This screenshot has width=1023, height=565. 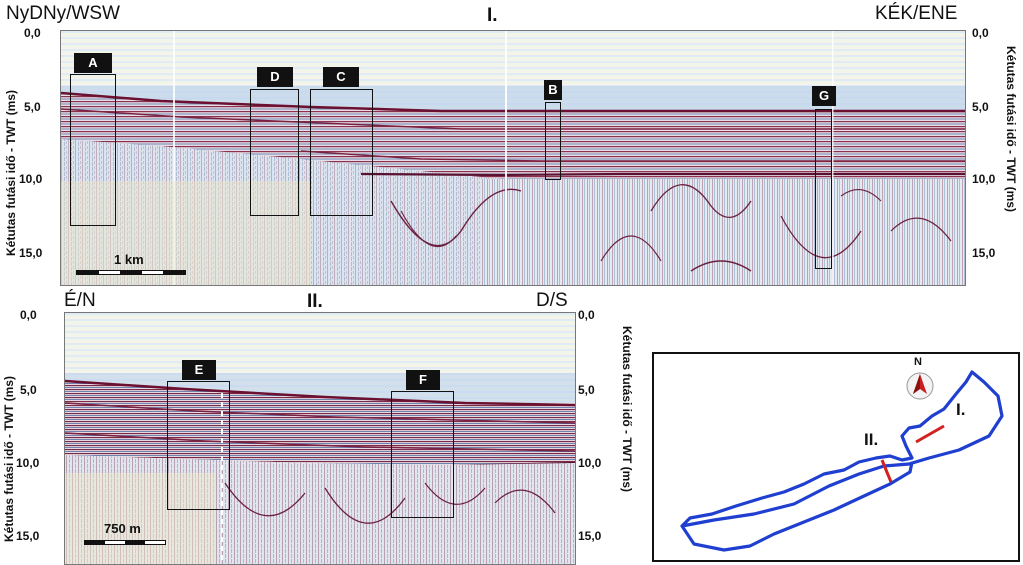 What do you see at coordinates (31, 253) in the screenshot?
I see `profile1-left-tick-15: 15,0` at bounding box center [31, 253].